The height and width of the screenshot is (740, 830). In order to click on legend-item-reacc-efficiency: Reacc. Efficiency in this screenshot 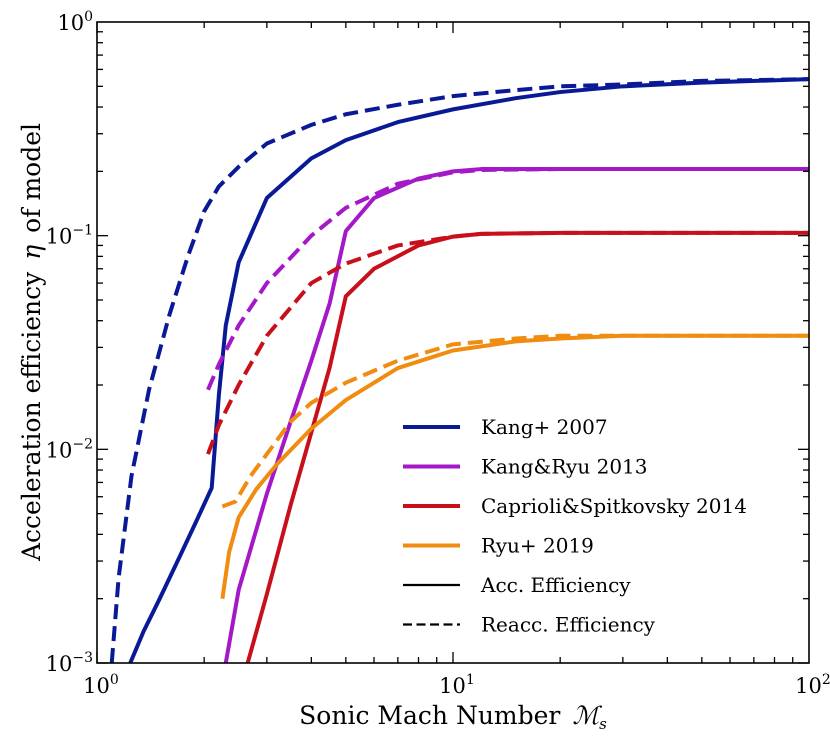, I will do `click(529, 625)`.